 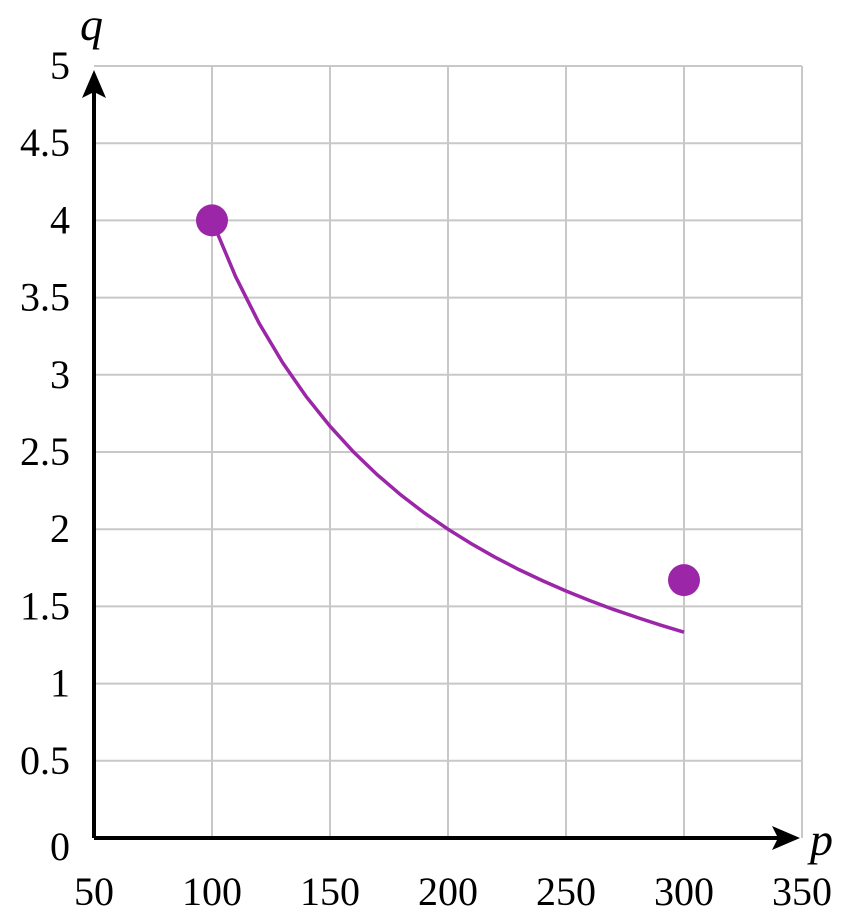 What do you see at coordinates (684, 891) in the screenshot?
I see `x-tick-label: 300` at bounding box center [684, 891].